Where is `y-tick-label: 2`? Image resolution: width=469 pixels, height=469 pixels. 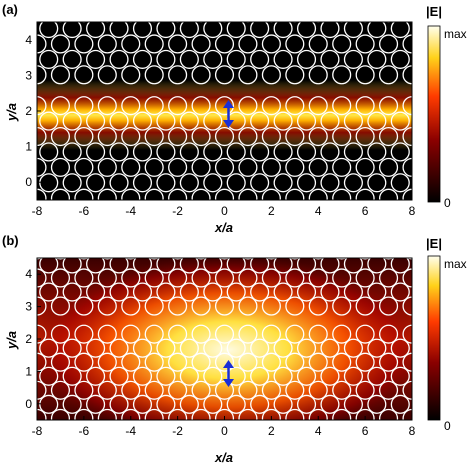
y-tick-label: 2 is located at coordinates (28, 111).